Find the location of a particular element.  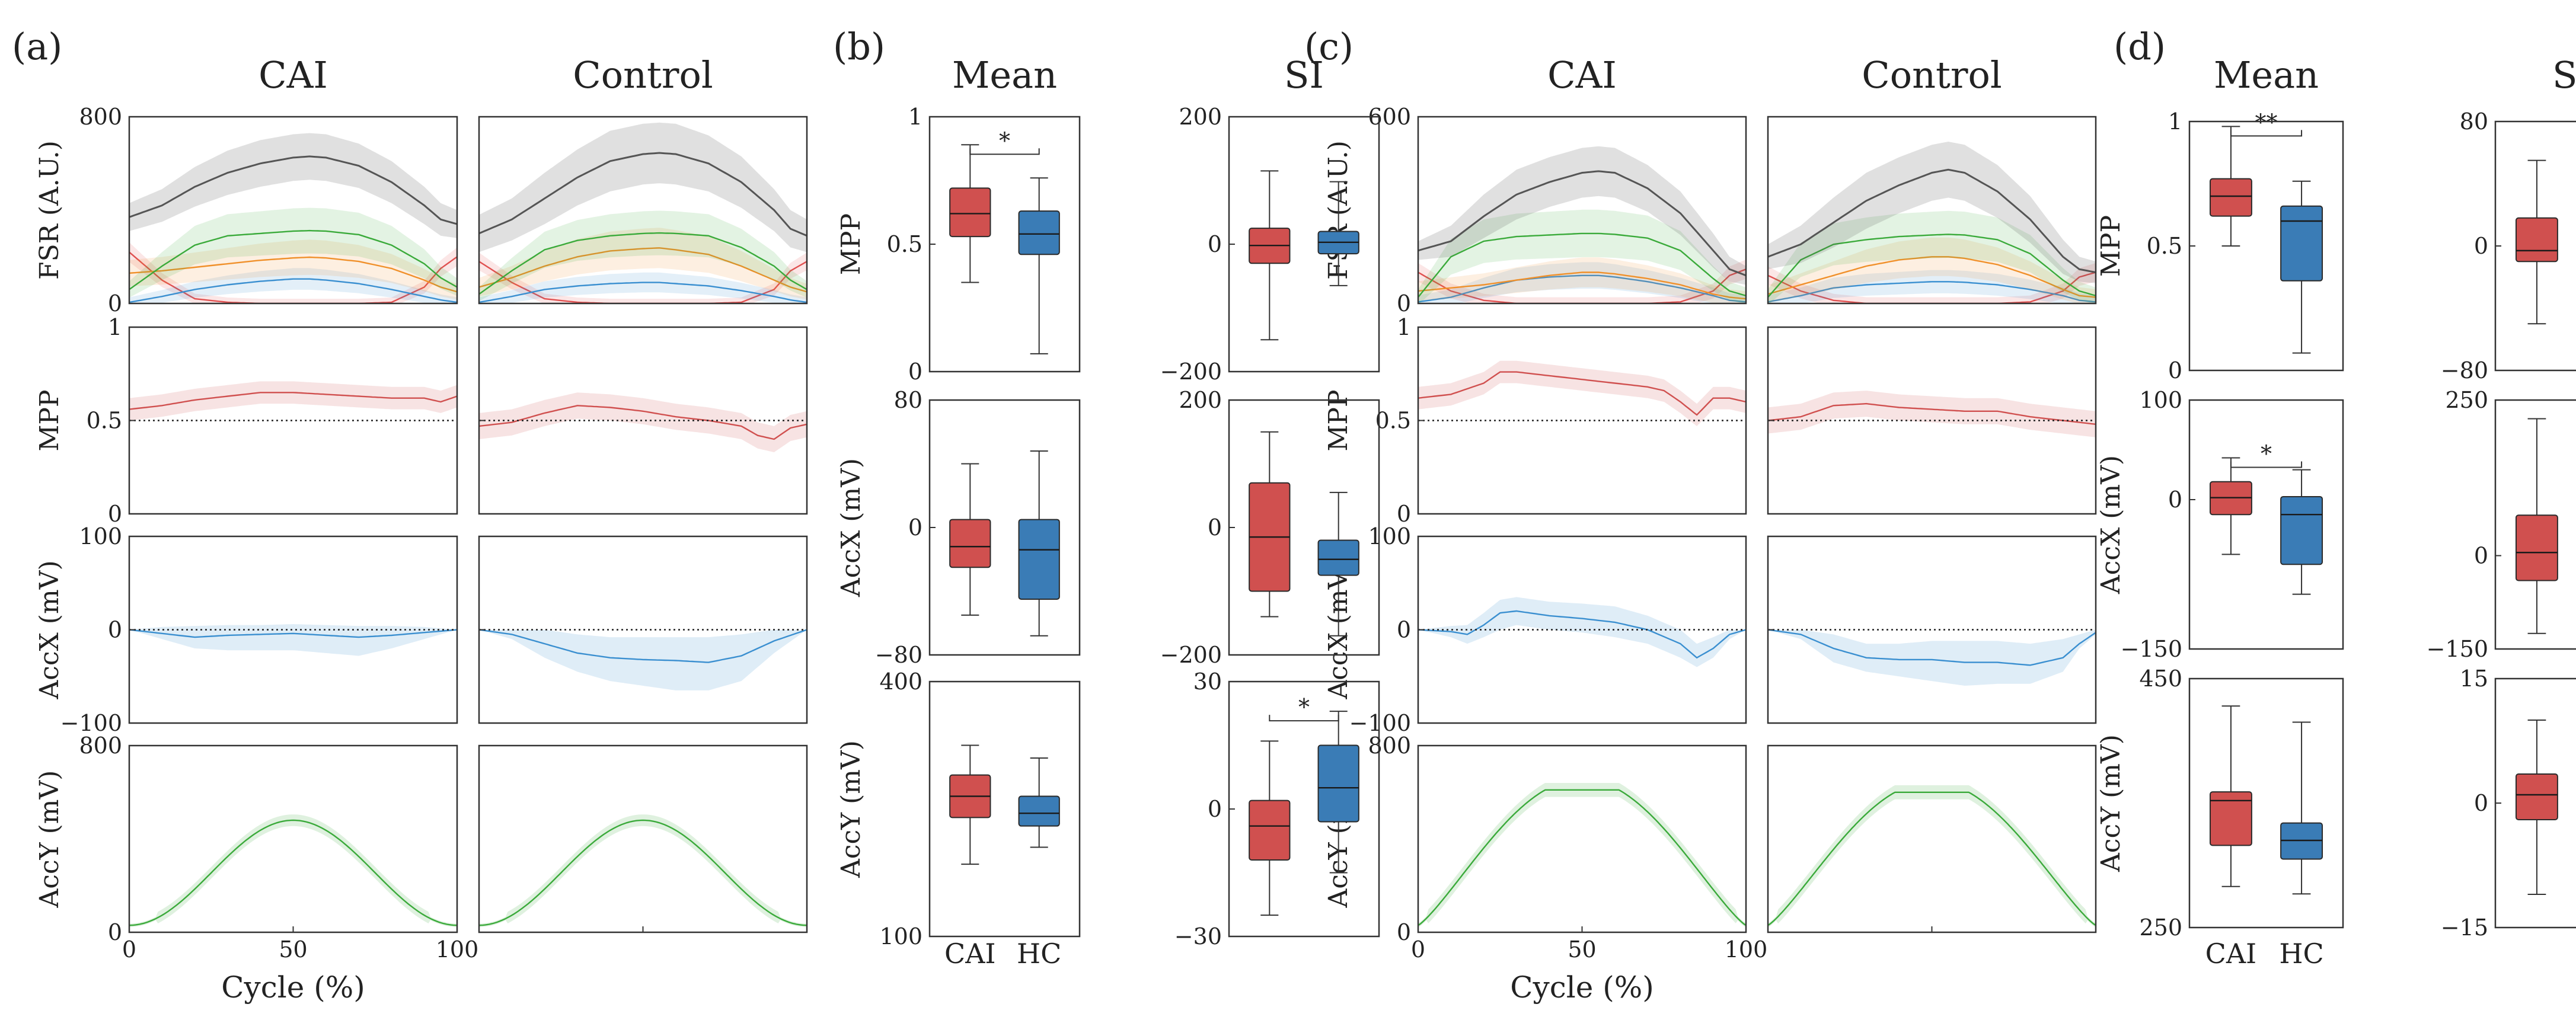

significance-marker: ** is located at coordinates (2266, 122).